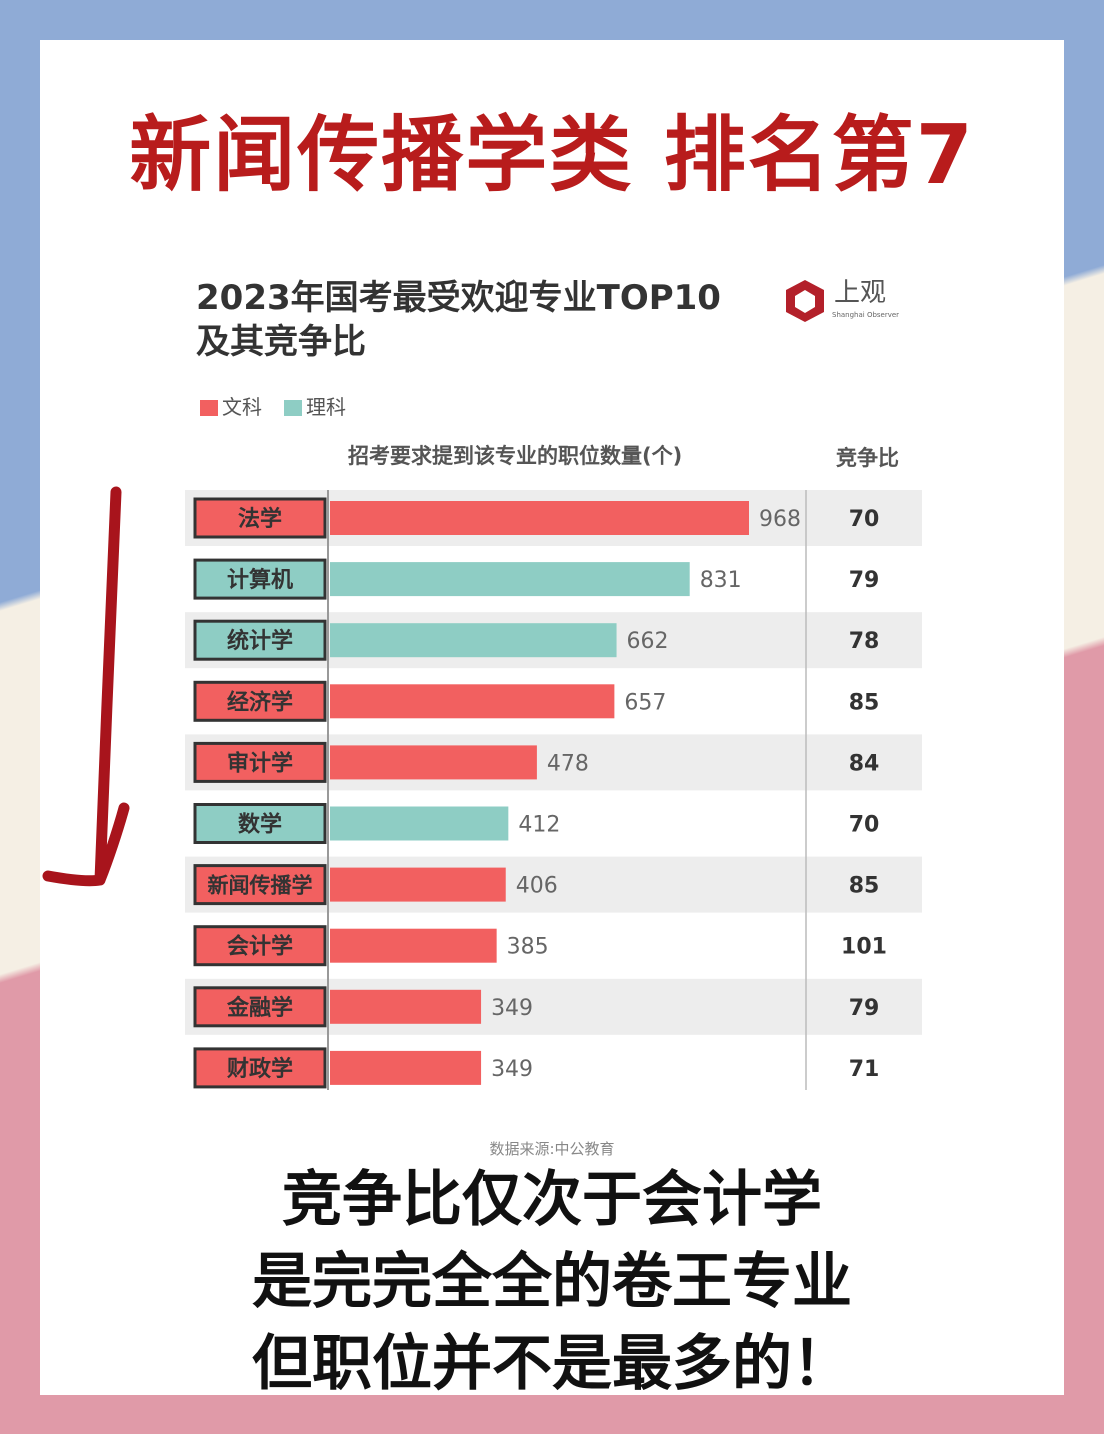  Describe the element at coordinates (552, 1364) in the screenshot. I see `caption-line-3: 但职位并不是最多的！` at that location.